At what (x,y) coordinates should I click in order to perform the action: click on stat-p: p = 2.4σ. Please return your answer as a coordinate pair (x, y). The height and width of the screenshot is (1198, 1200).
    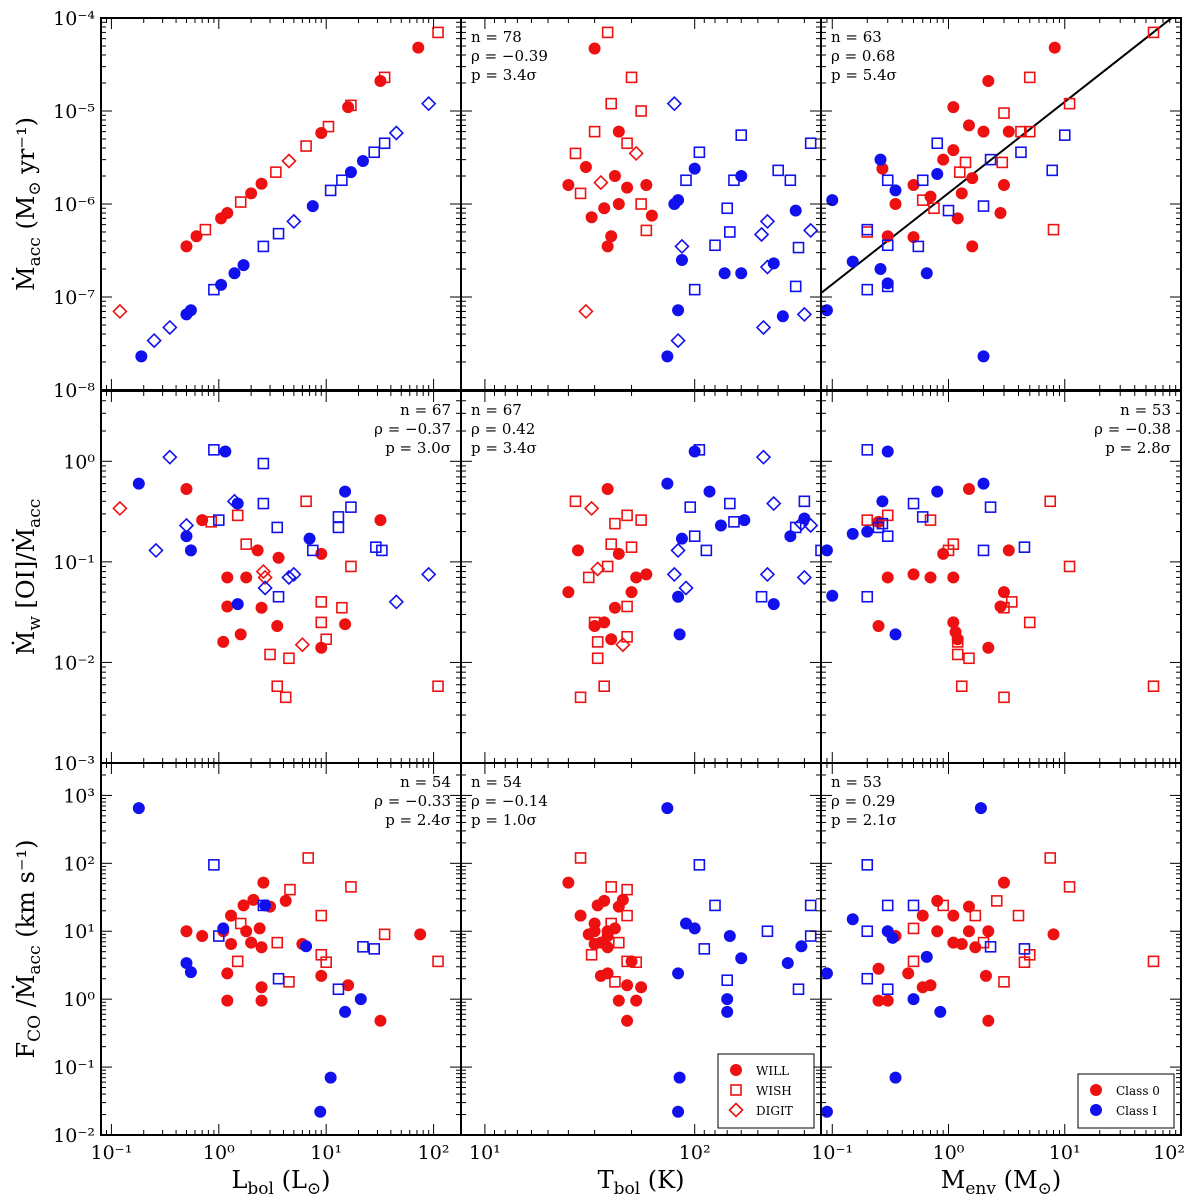
    Looking at the image, I should click on (418, 820).